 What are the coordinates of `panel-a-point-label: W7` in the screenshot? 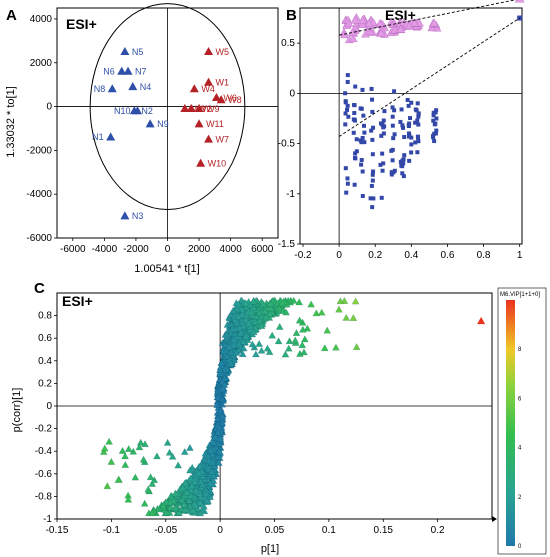 It's located at (223, 139).